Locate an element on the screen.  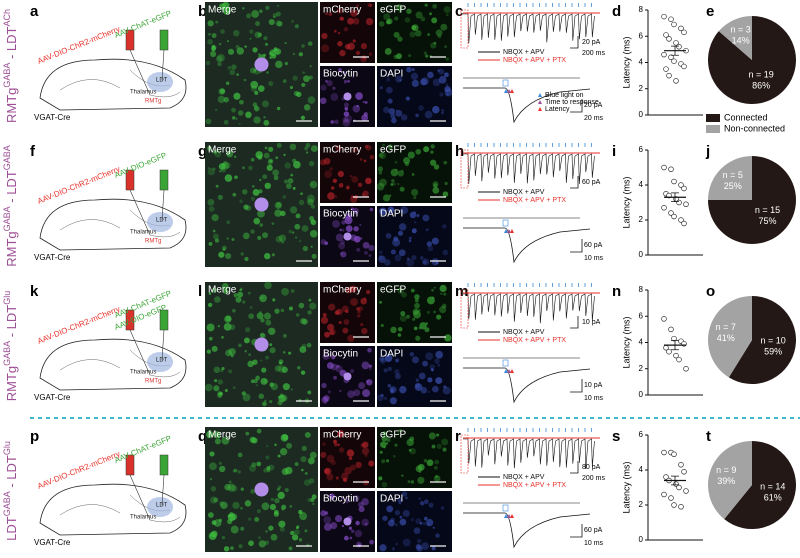
scale-label: 20 pA is located at coordinates (593, 105).